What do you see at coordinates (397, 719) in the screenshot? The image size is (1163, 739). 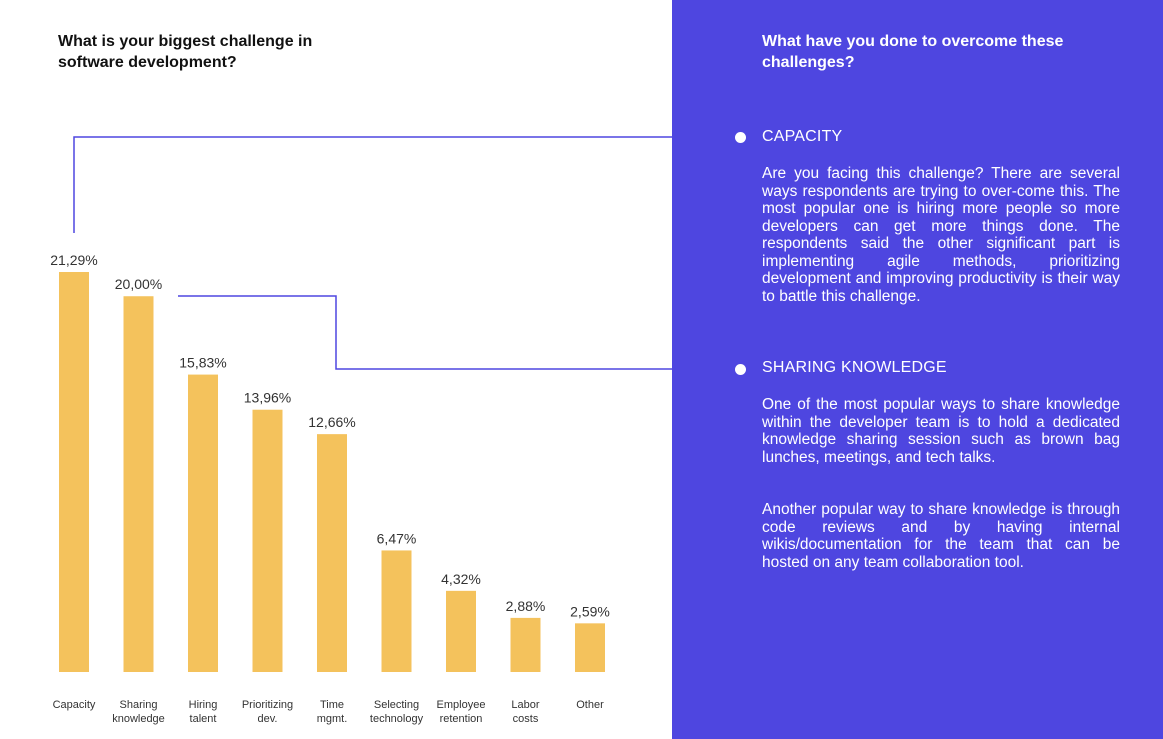 I see `category-label: technology` at bounding box center [397, 719].